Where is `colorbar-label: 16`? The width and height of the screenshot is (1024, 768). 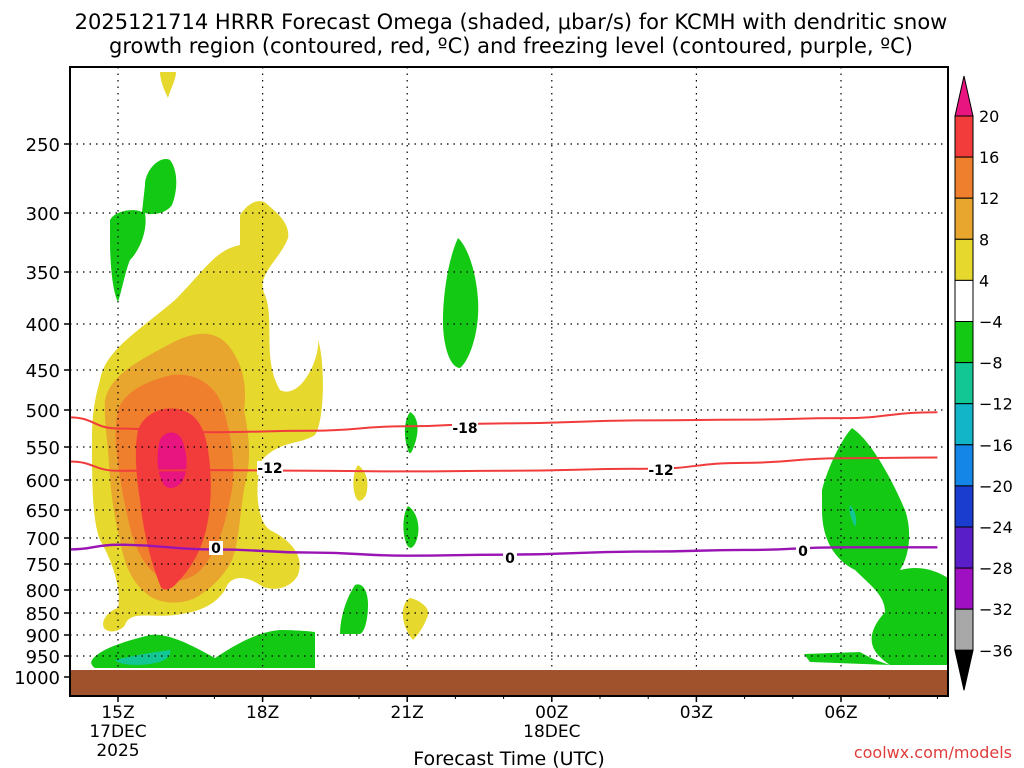 colorbar-label: 16 is located at coordinates (989, 157).